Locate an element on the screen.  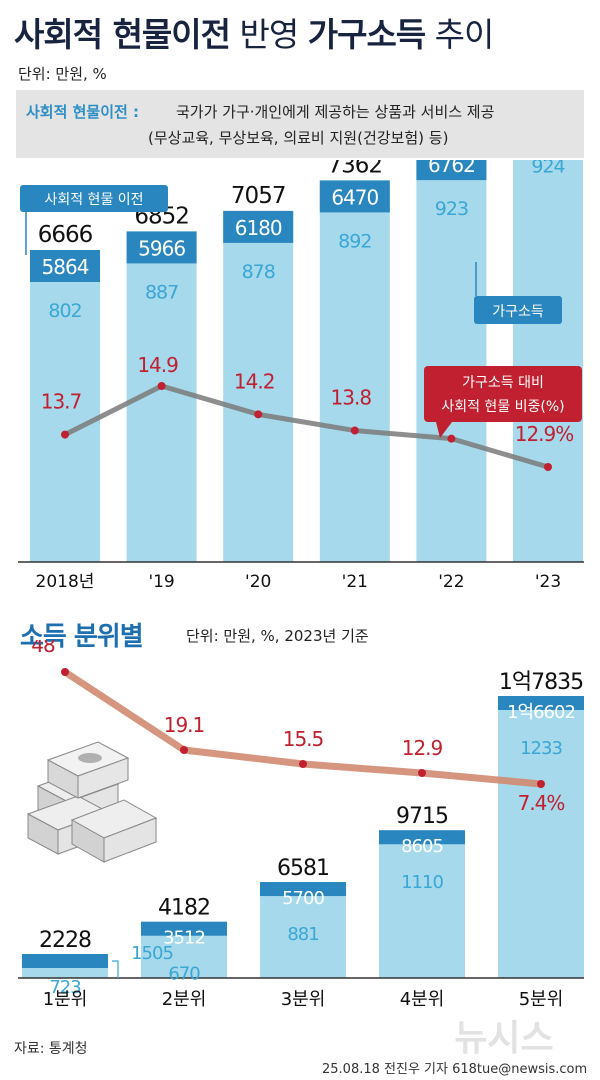
ratio-label: 14.9 is located at coordinates (157, 365).